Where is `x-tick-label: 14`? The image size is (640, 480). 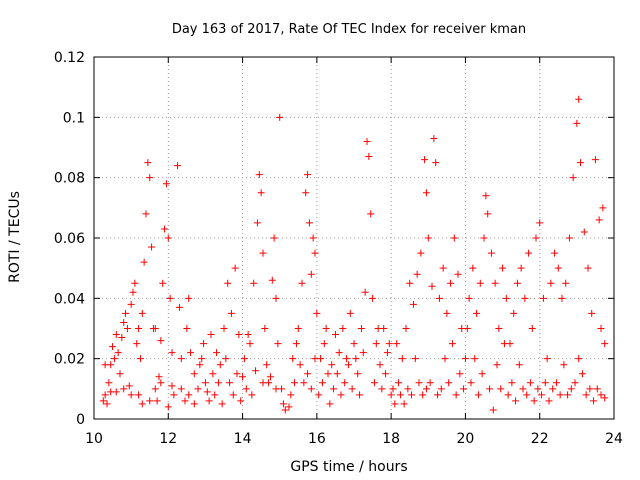 x-tick-label: 14 is located at coordinates (243, 439).